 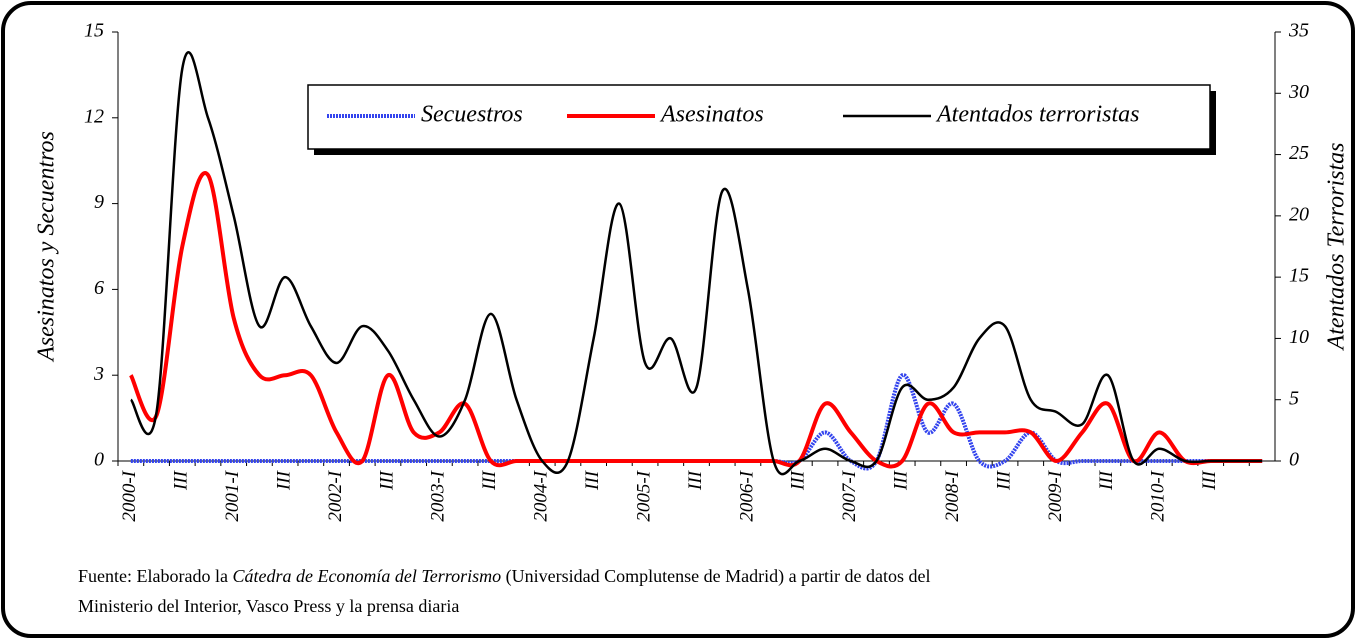 What do you see at coordinates (98, 374) in the screenshot?
I see `y-tick-label: 3` at bounding box center [98, 374].